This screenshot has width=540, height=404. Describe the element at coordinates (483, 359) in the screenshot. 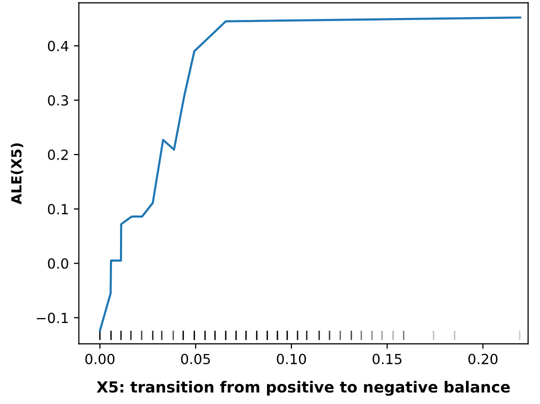

I see `x-tick-label: 0.20` at that location.